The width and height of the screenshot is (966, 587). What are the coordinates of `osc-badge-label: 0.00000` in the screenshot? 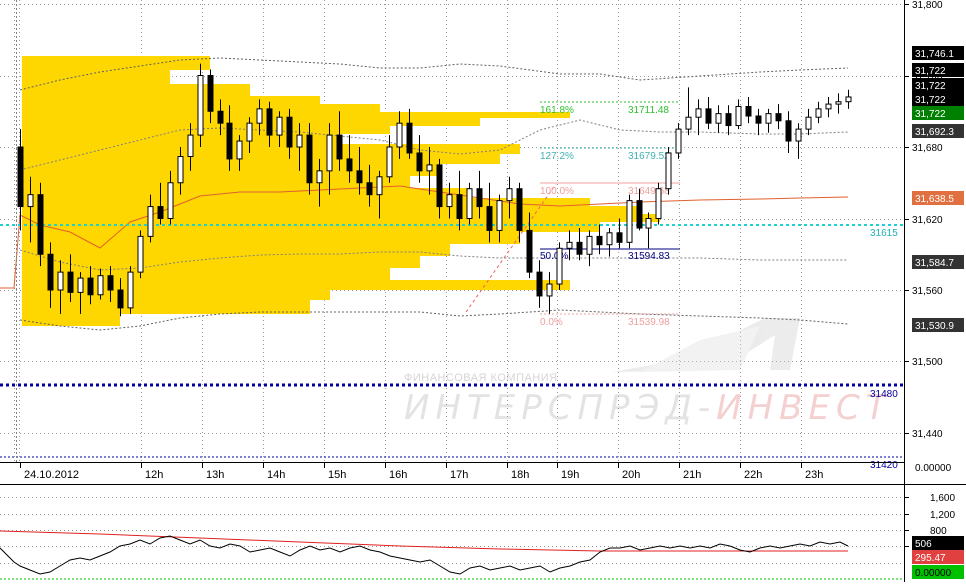 It's located at (933, 573).